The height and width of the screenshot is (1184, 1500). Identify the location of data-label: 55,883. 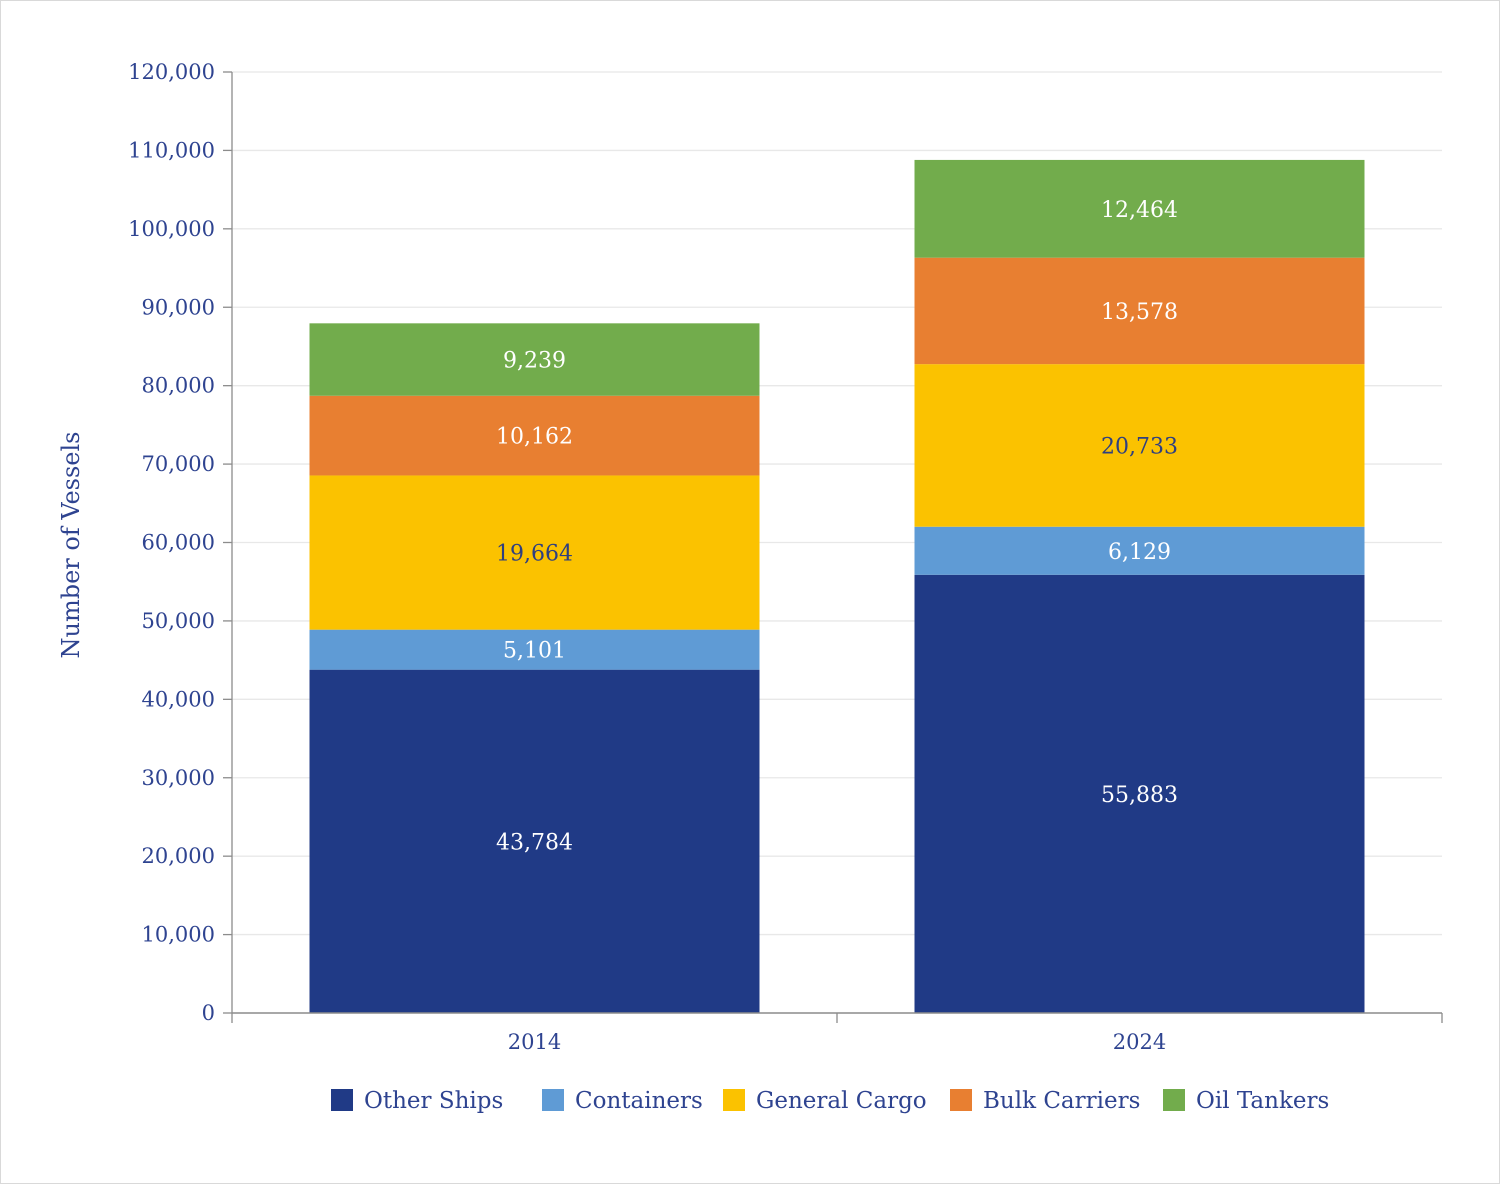
(1139, 795).